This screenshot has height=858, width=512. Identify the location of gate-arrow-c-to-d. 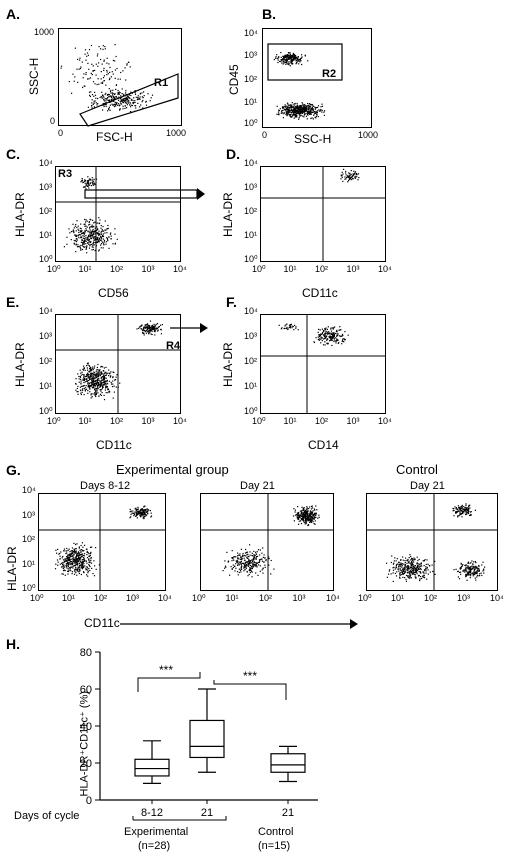
(144, 194).